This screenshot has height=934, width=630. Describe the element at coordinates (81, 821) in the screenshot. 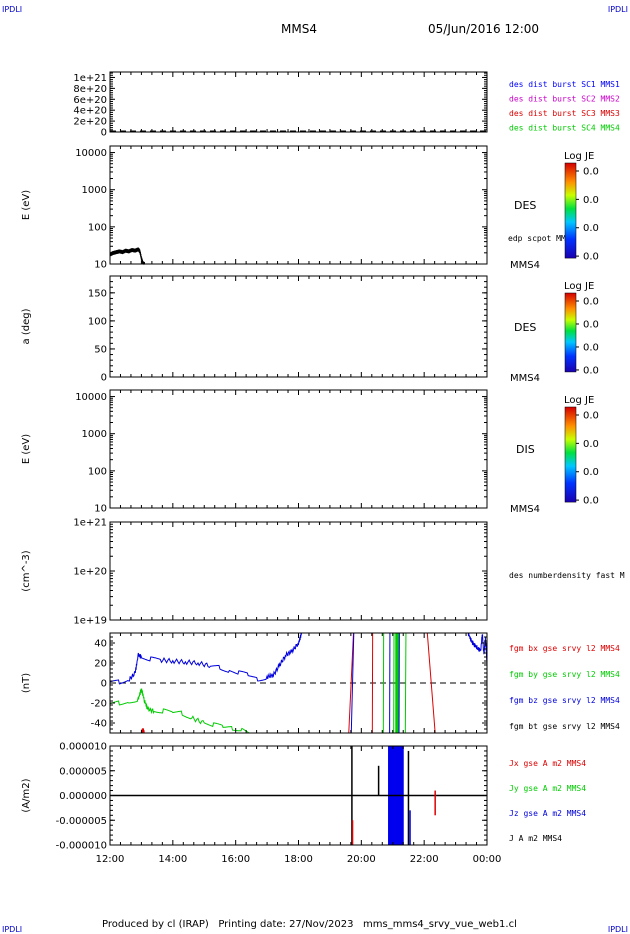

I see `y-tick-label: -0.000005` at that location.